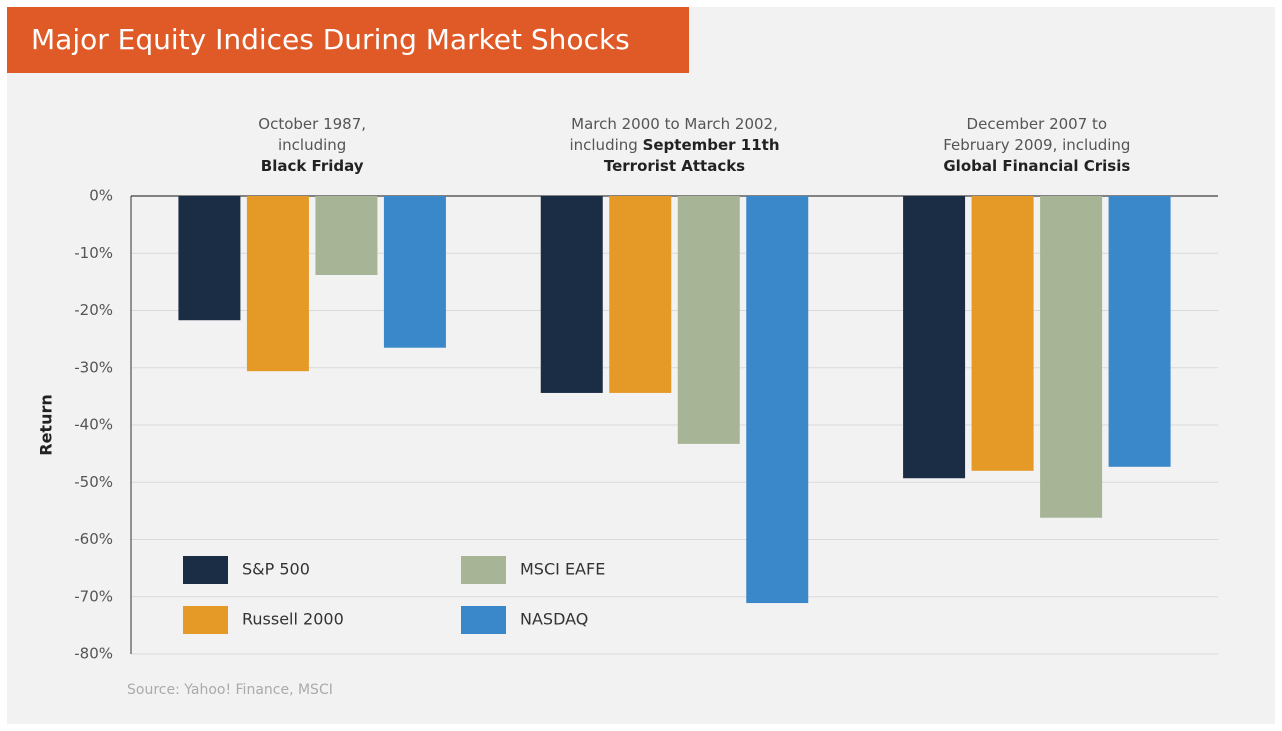 The height and width of the screenshot is (731, 1282). What do you see at coordinates (93, 539) in the screenshot?
I see `y-tick-label: -60%` at bounding box center [93, 539].